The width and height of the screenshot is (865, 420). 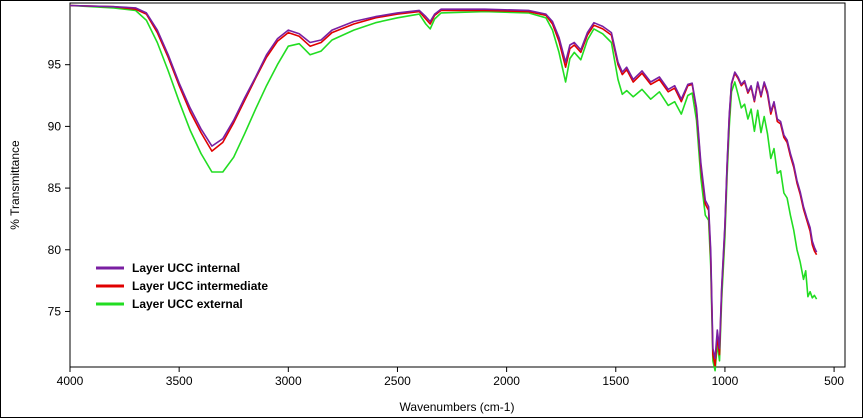 What do you see at coordinates (55, 311) in the screenshot?
I see `y-tick-label: 75` at bounding box center [55, 311].